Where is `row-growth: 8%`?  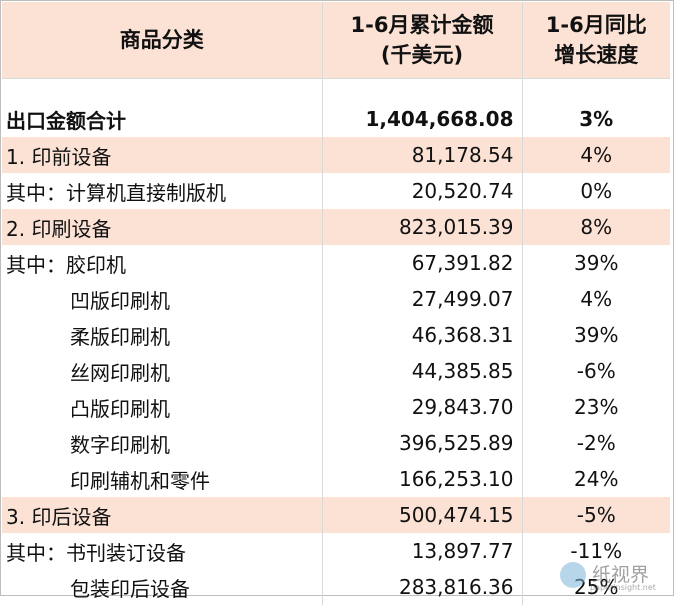 row-growth: 8% is located at coordinates (596, 227).